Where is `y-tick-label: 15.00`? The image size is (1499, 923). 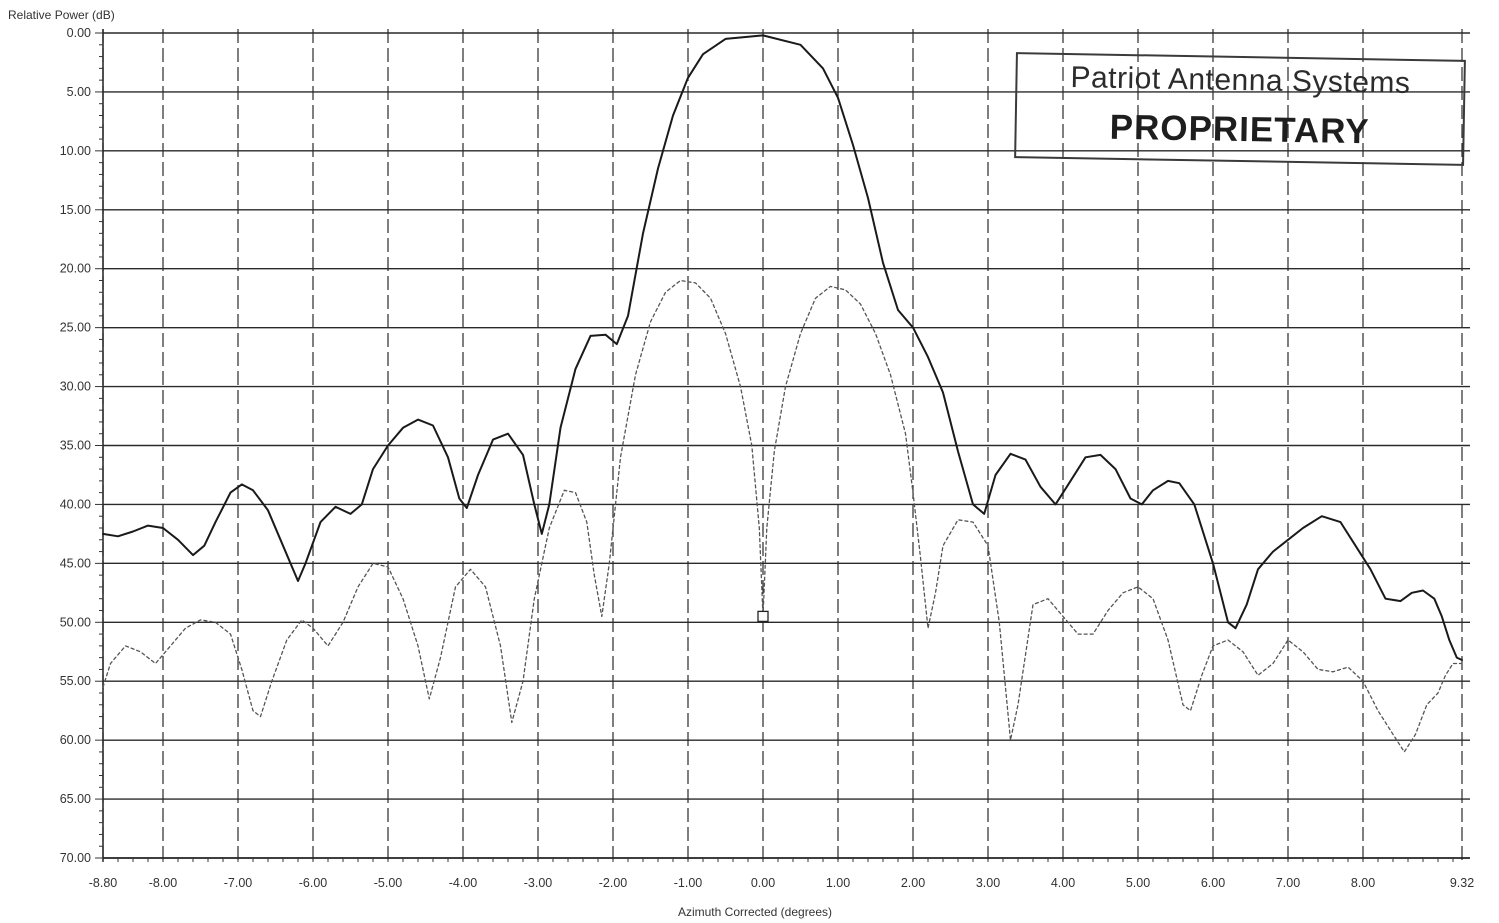
y-tick-label: 15.00 is located at coordinates (75, 210).